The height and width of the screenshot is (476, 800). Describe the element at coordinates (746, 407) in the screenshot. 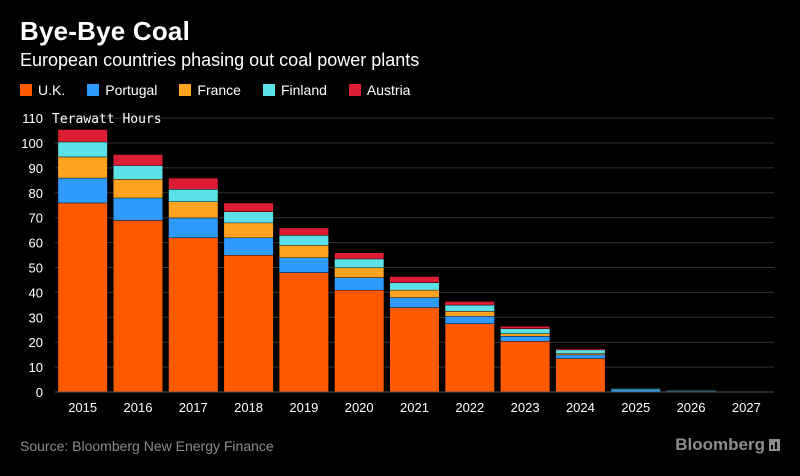

I see `x-tick-label: 2027` at that location.